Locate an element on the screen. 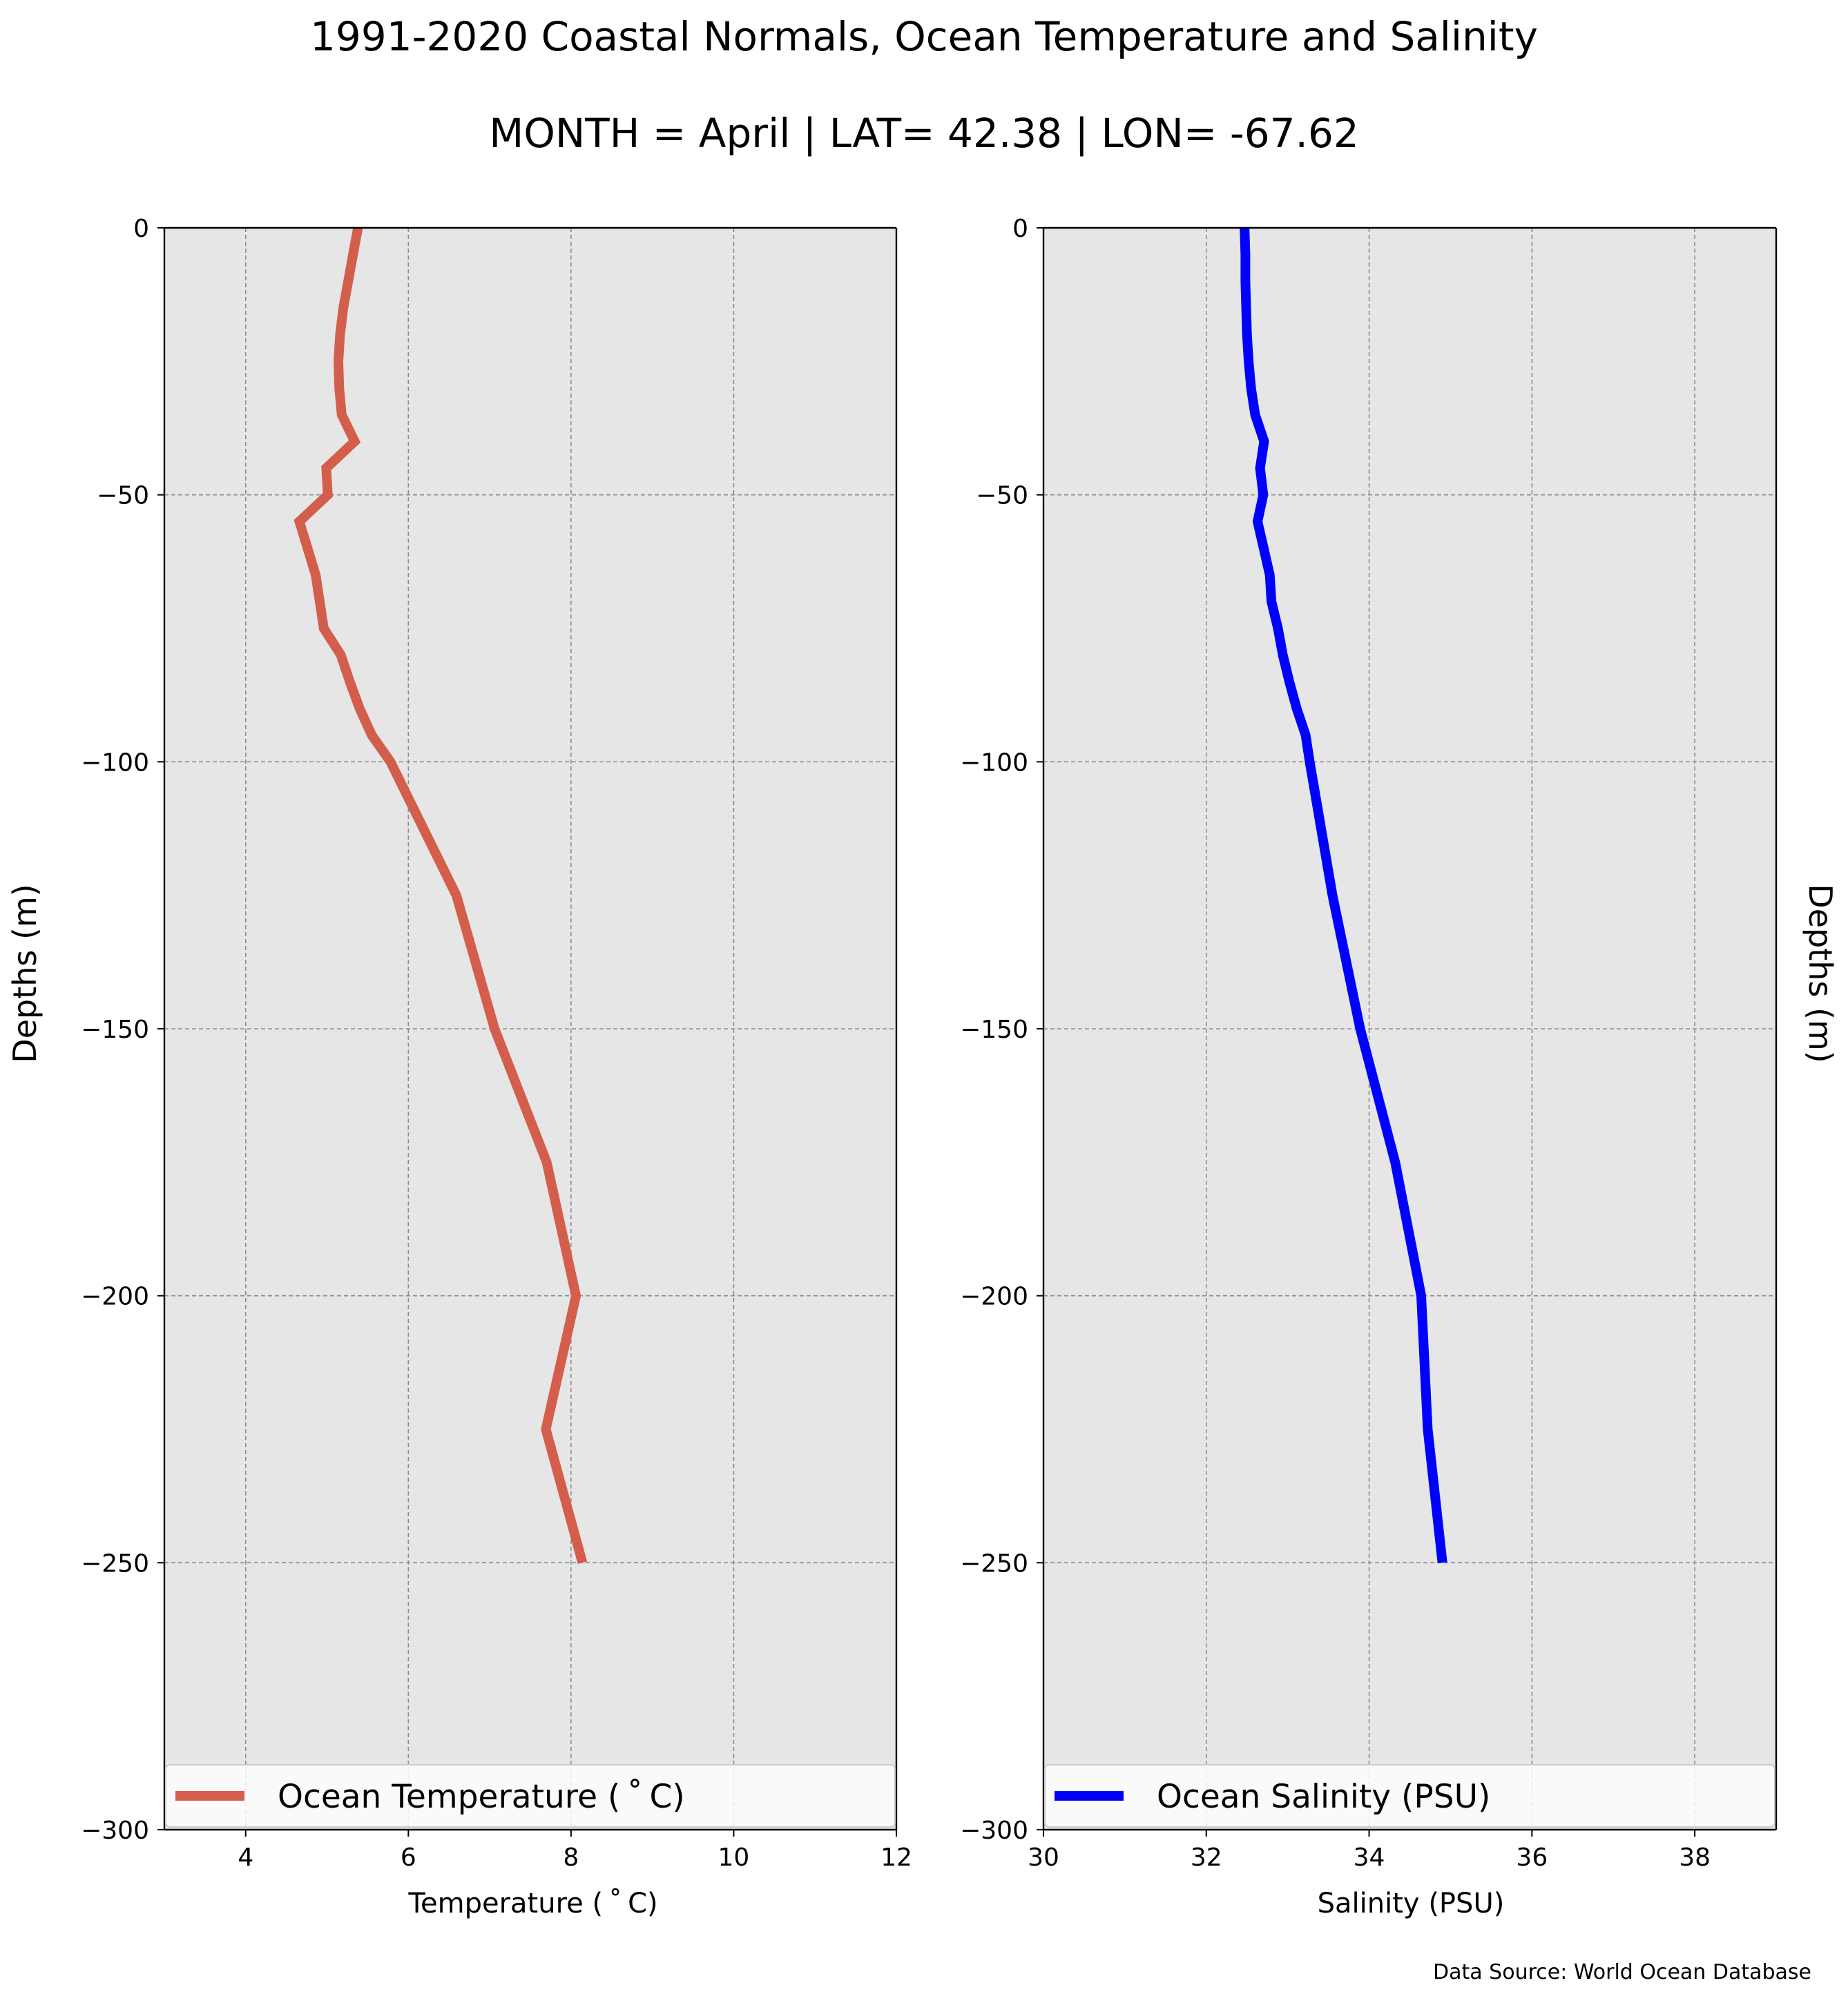  salinity-legend-box is located at coordinates (1409, 1796).